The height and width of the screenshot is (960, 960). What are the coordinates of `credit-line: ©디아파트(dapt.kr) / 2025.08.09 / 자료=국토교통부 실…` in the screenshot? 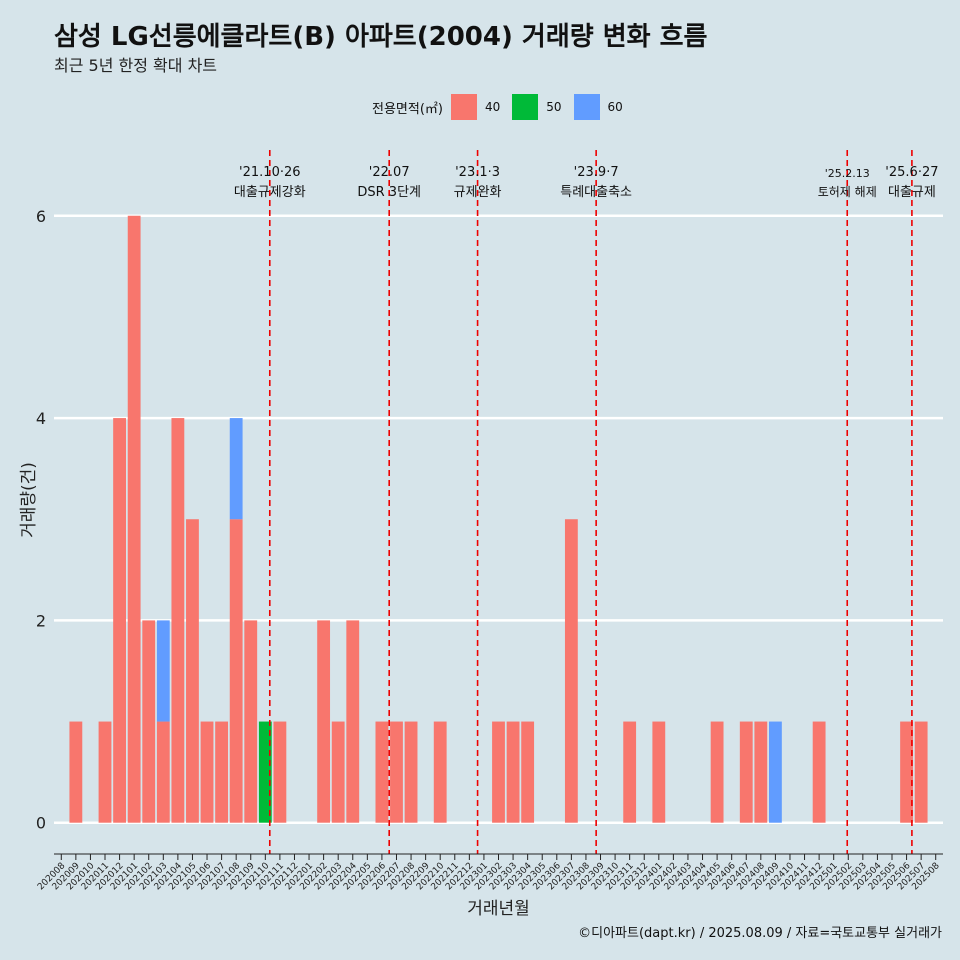 It's located at (760, 933).